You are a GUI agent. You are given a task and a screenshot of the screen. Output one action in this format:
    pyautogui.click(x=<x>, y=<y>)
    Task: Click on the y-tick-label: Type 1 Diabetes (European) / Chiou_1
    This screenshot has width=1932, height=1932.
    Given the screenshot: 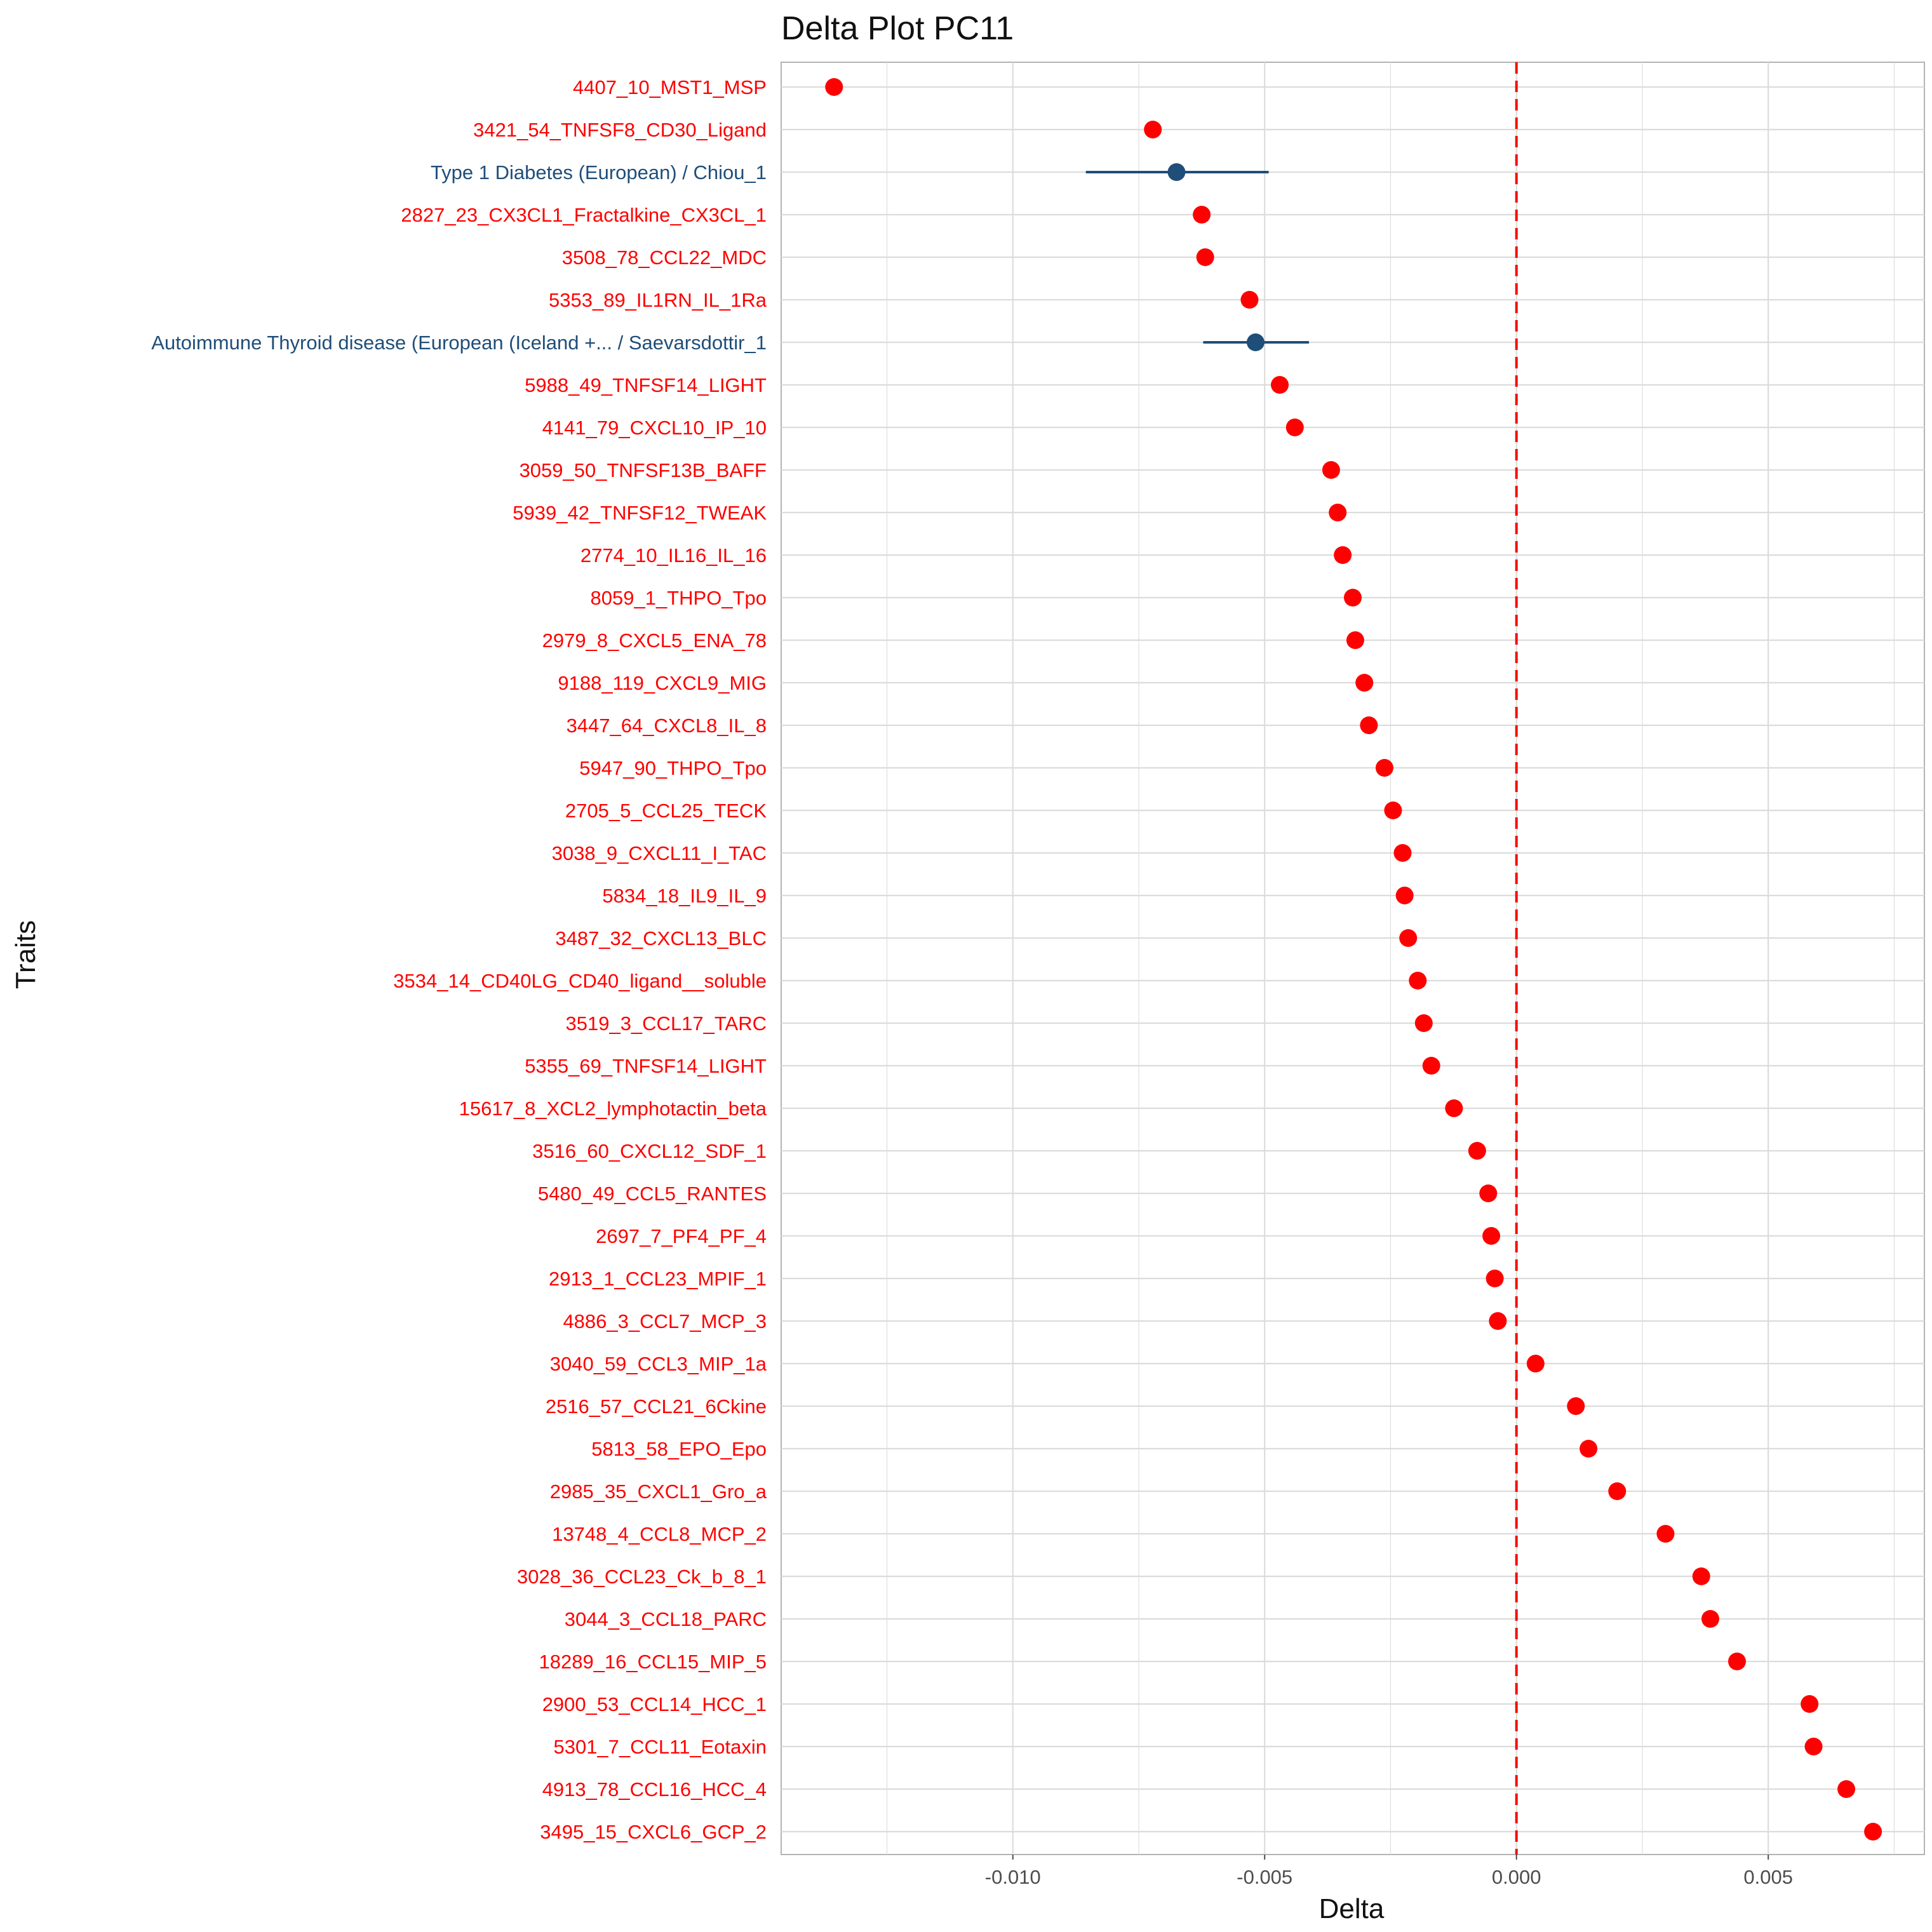 What is the action you would take?
    pyautogui.click(x=599, y=172)
    